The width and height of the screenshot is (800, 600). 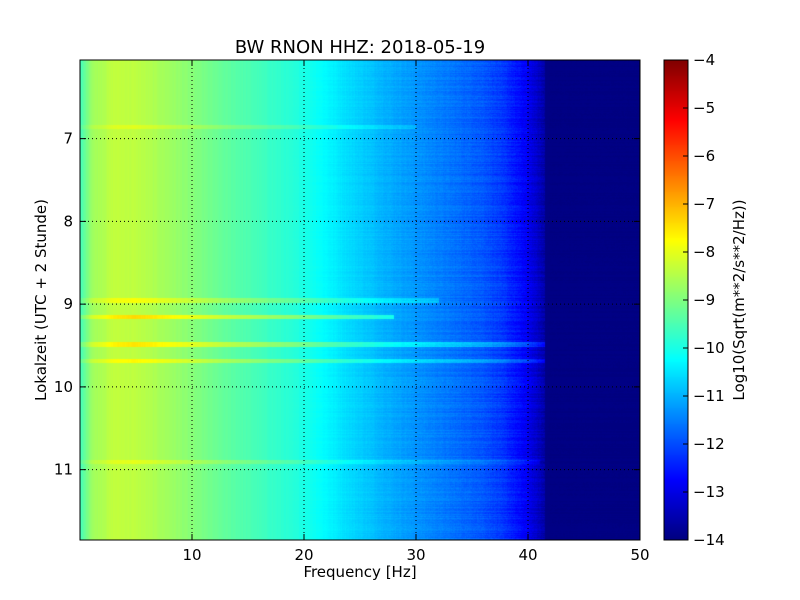 What do you see at coordinates (68, 304) in the screenshot?
I see `y-tick-label: 9` at bounding box center [68, 304].